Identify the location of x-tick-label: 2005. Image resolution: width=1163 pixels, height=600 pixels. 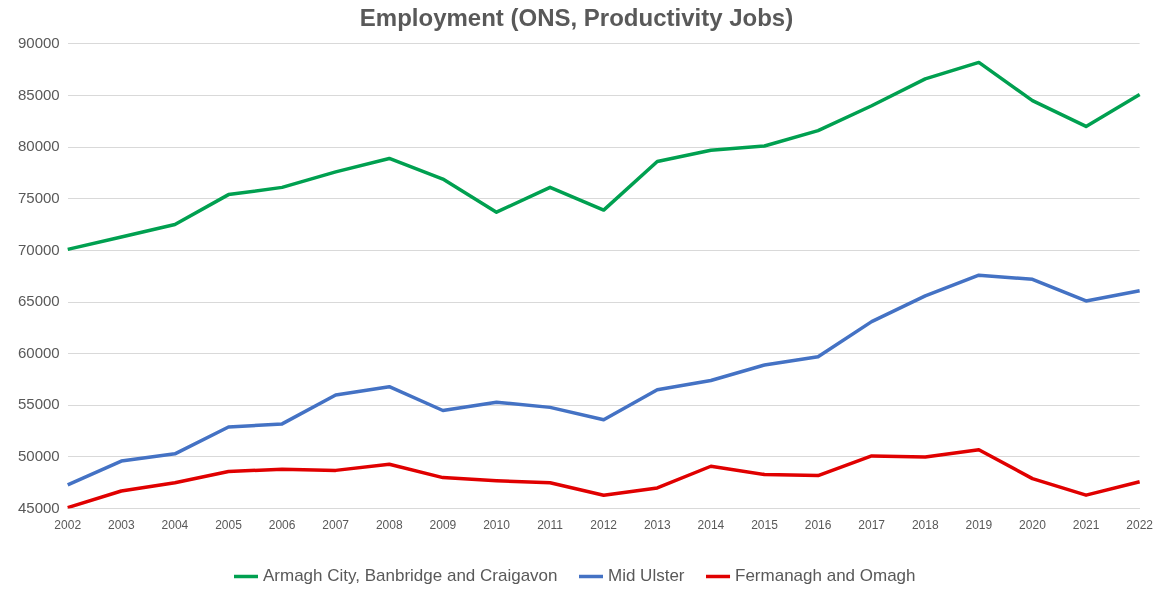
(229, 525).